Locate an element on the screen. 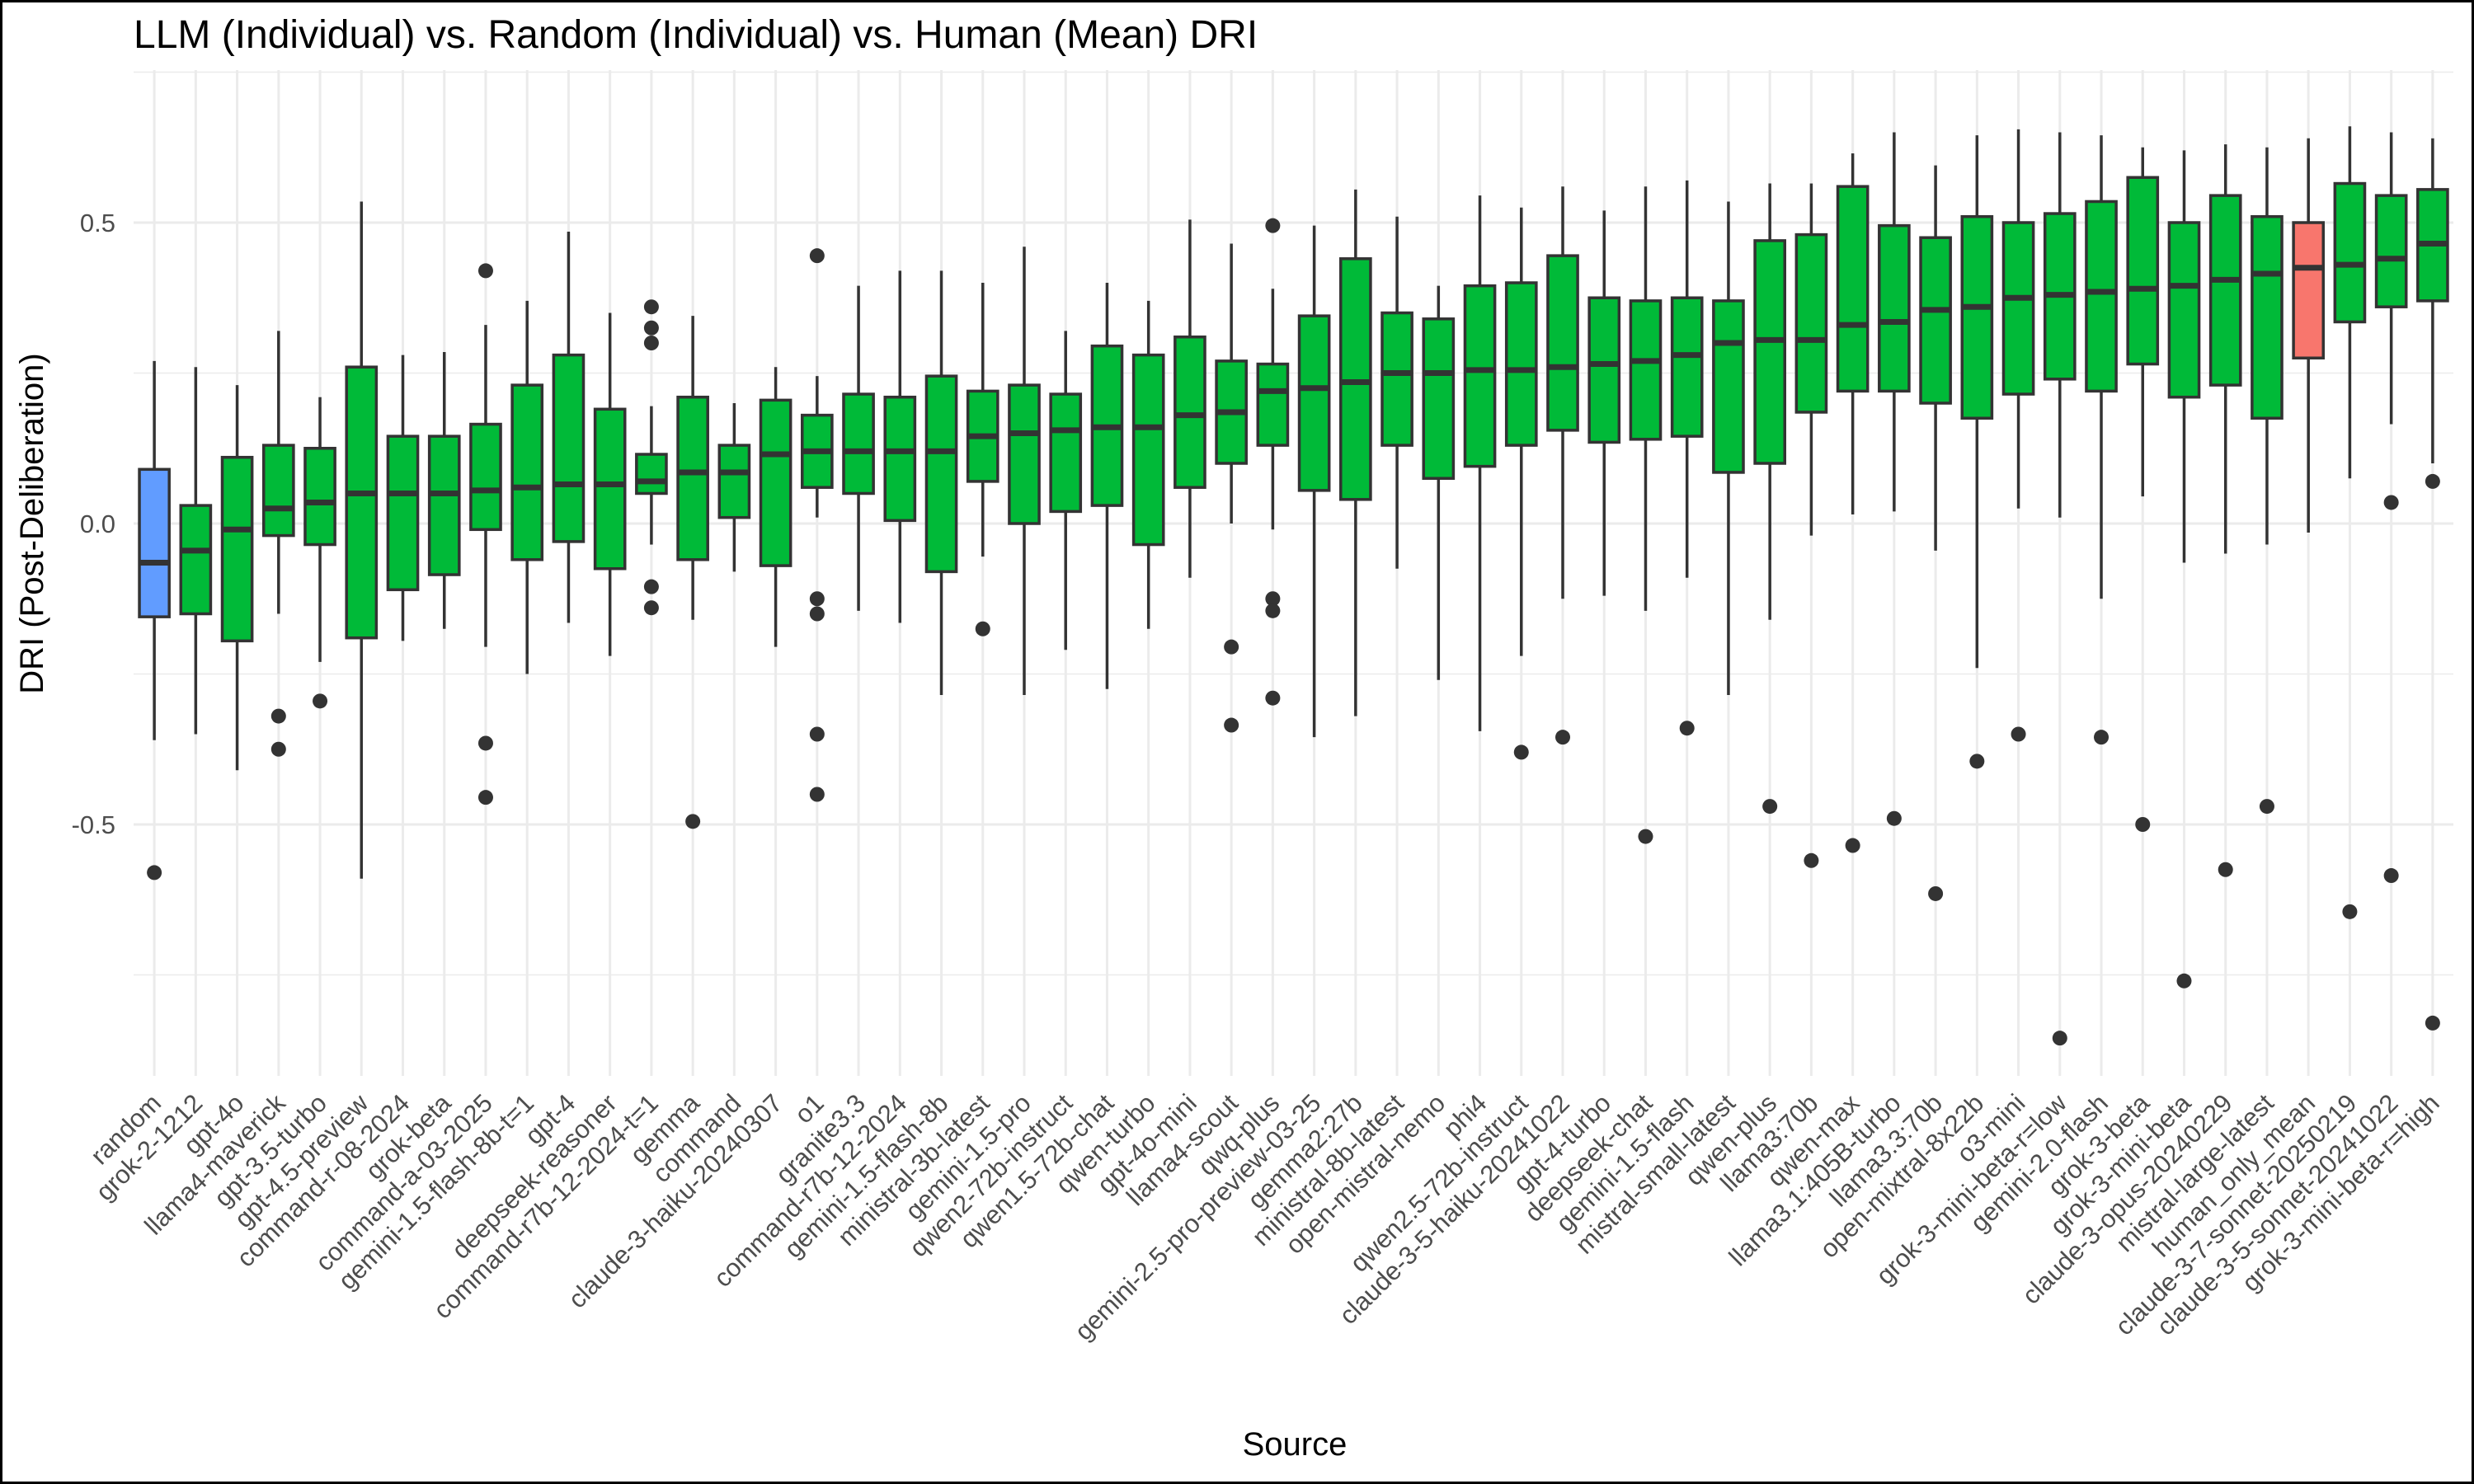  box-ministral-3b-latest is located at coordinates (982, 459).